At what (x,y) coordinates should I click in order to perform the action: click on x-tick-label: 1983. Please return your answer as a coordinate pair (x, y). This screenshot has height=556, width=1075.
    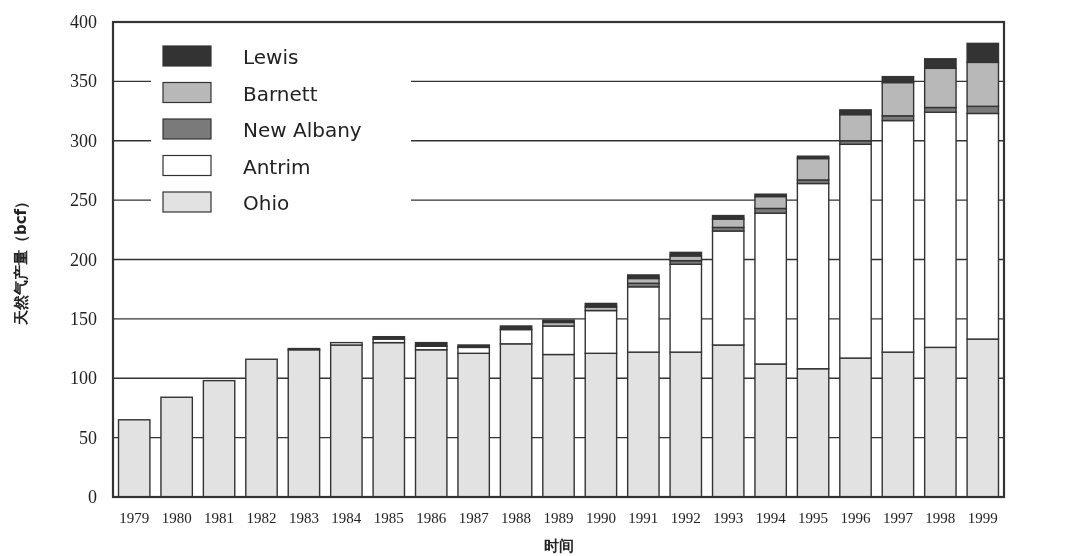
    Looking at the image, I should click on (303, 518).